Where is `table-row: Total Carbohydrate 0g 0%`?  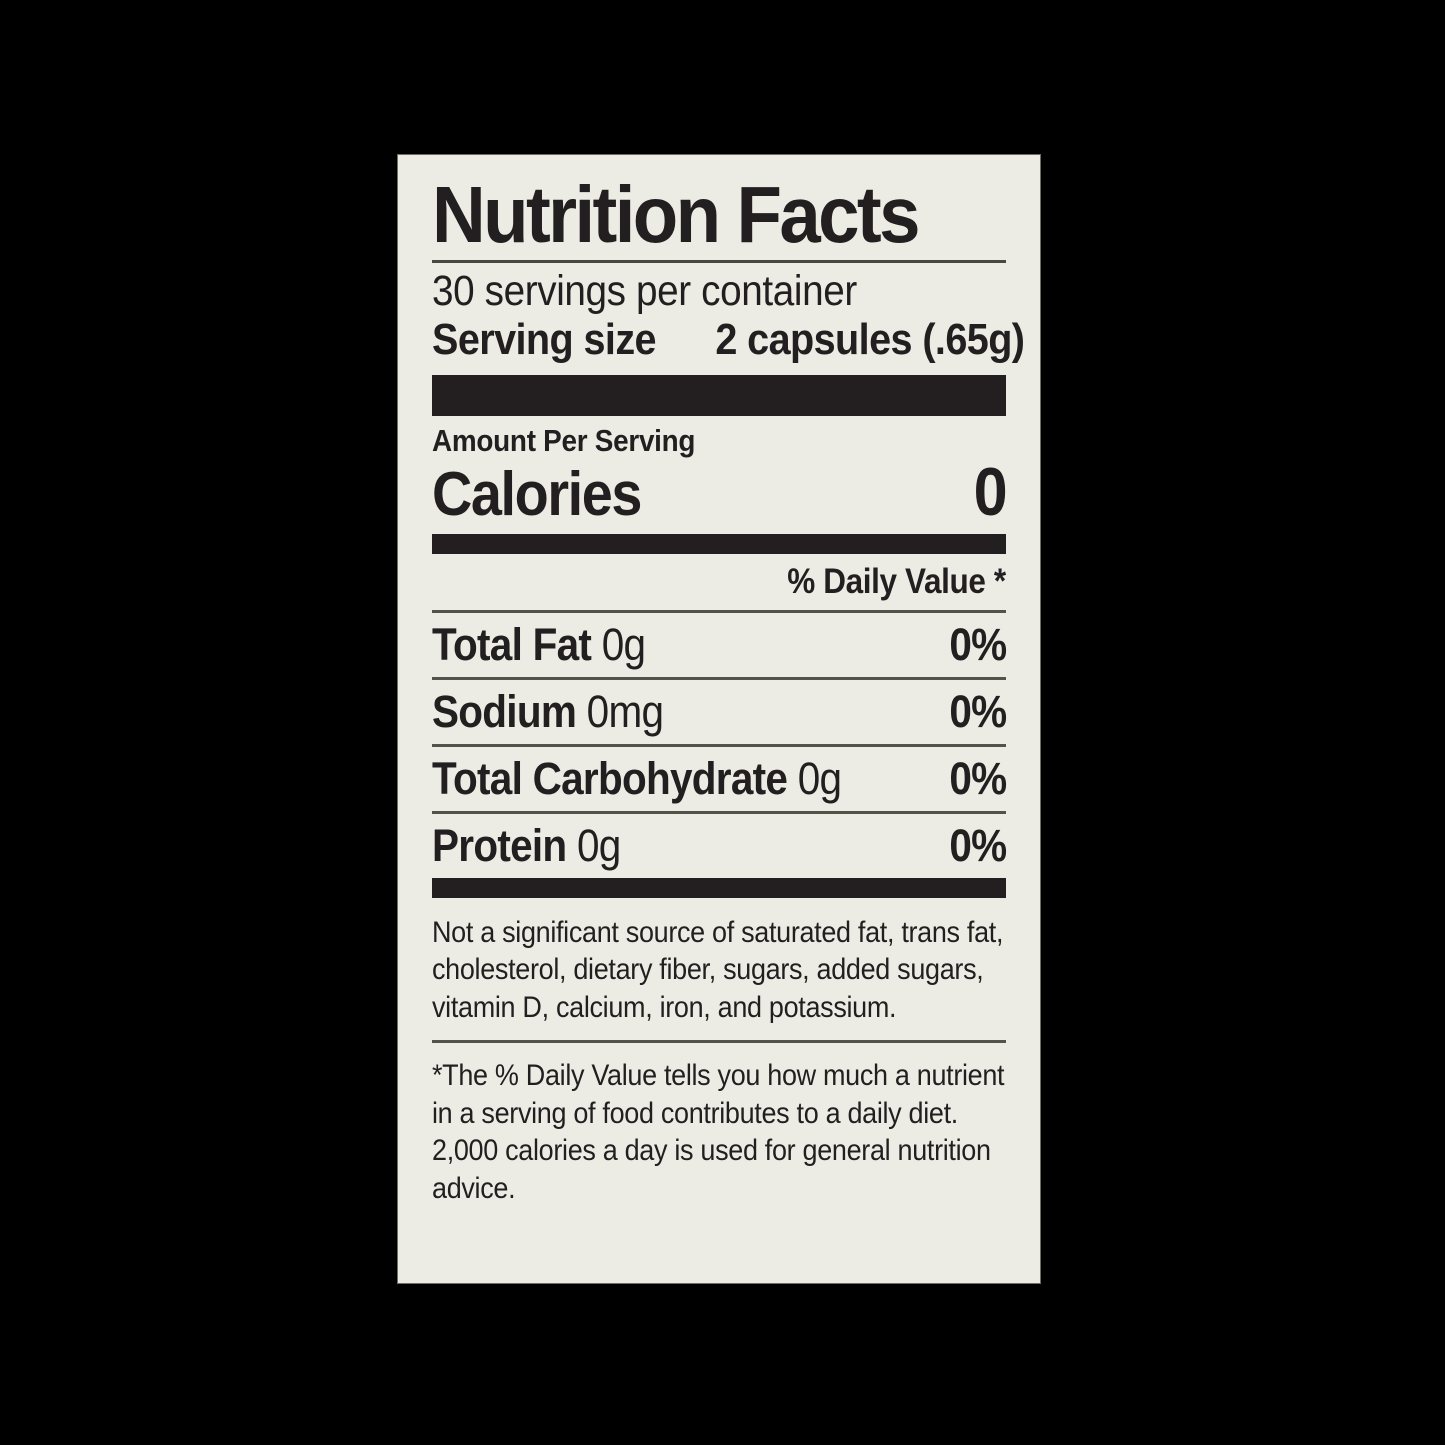 table-row: Total Carbohydrate 0g 0% is located at coordinates (719, 779).